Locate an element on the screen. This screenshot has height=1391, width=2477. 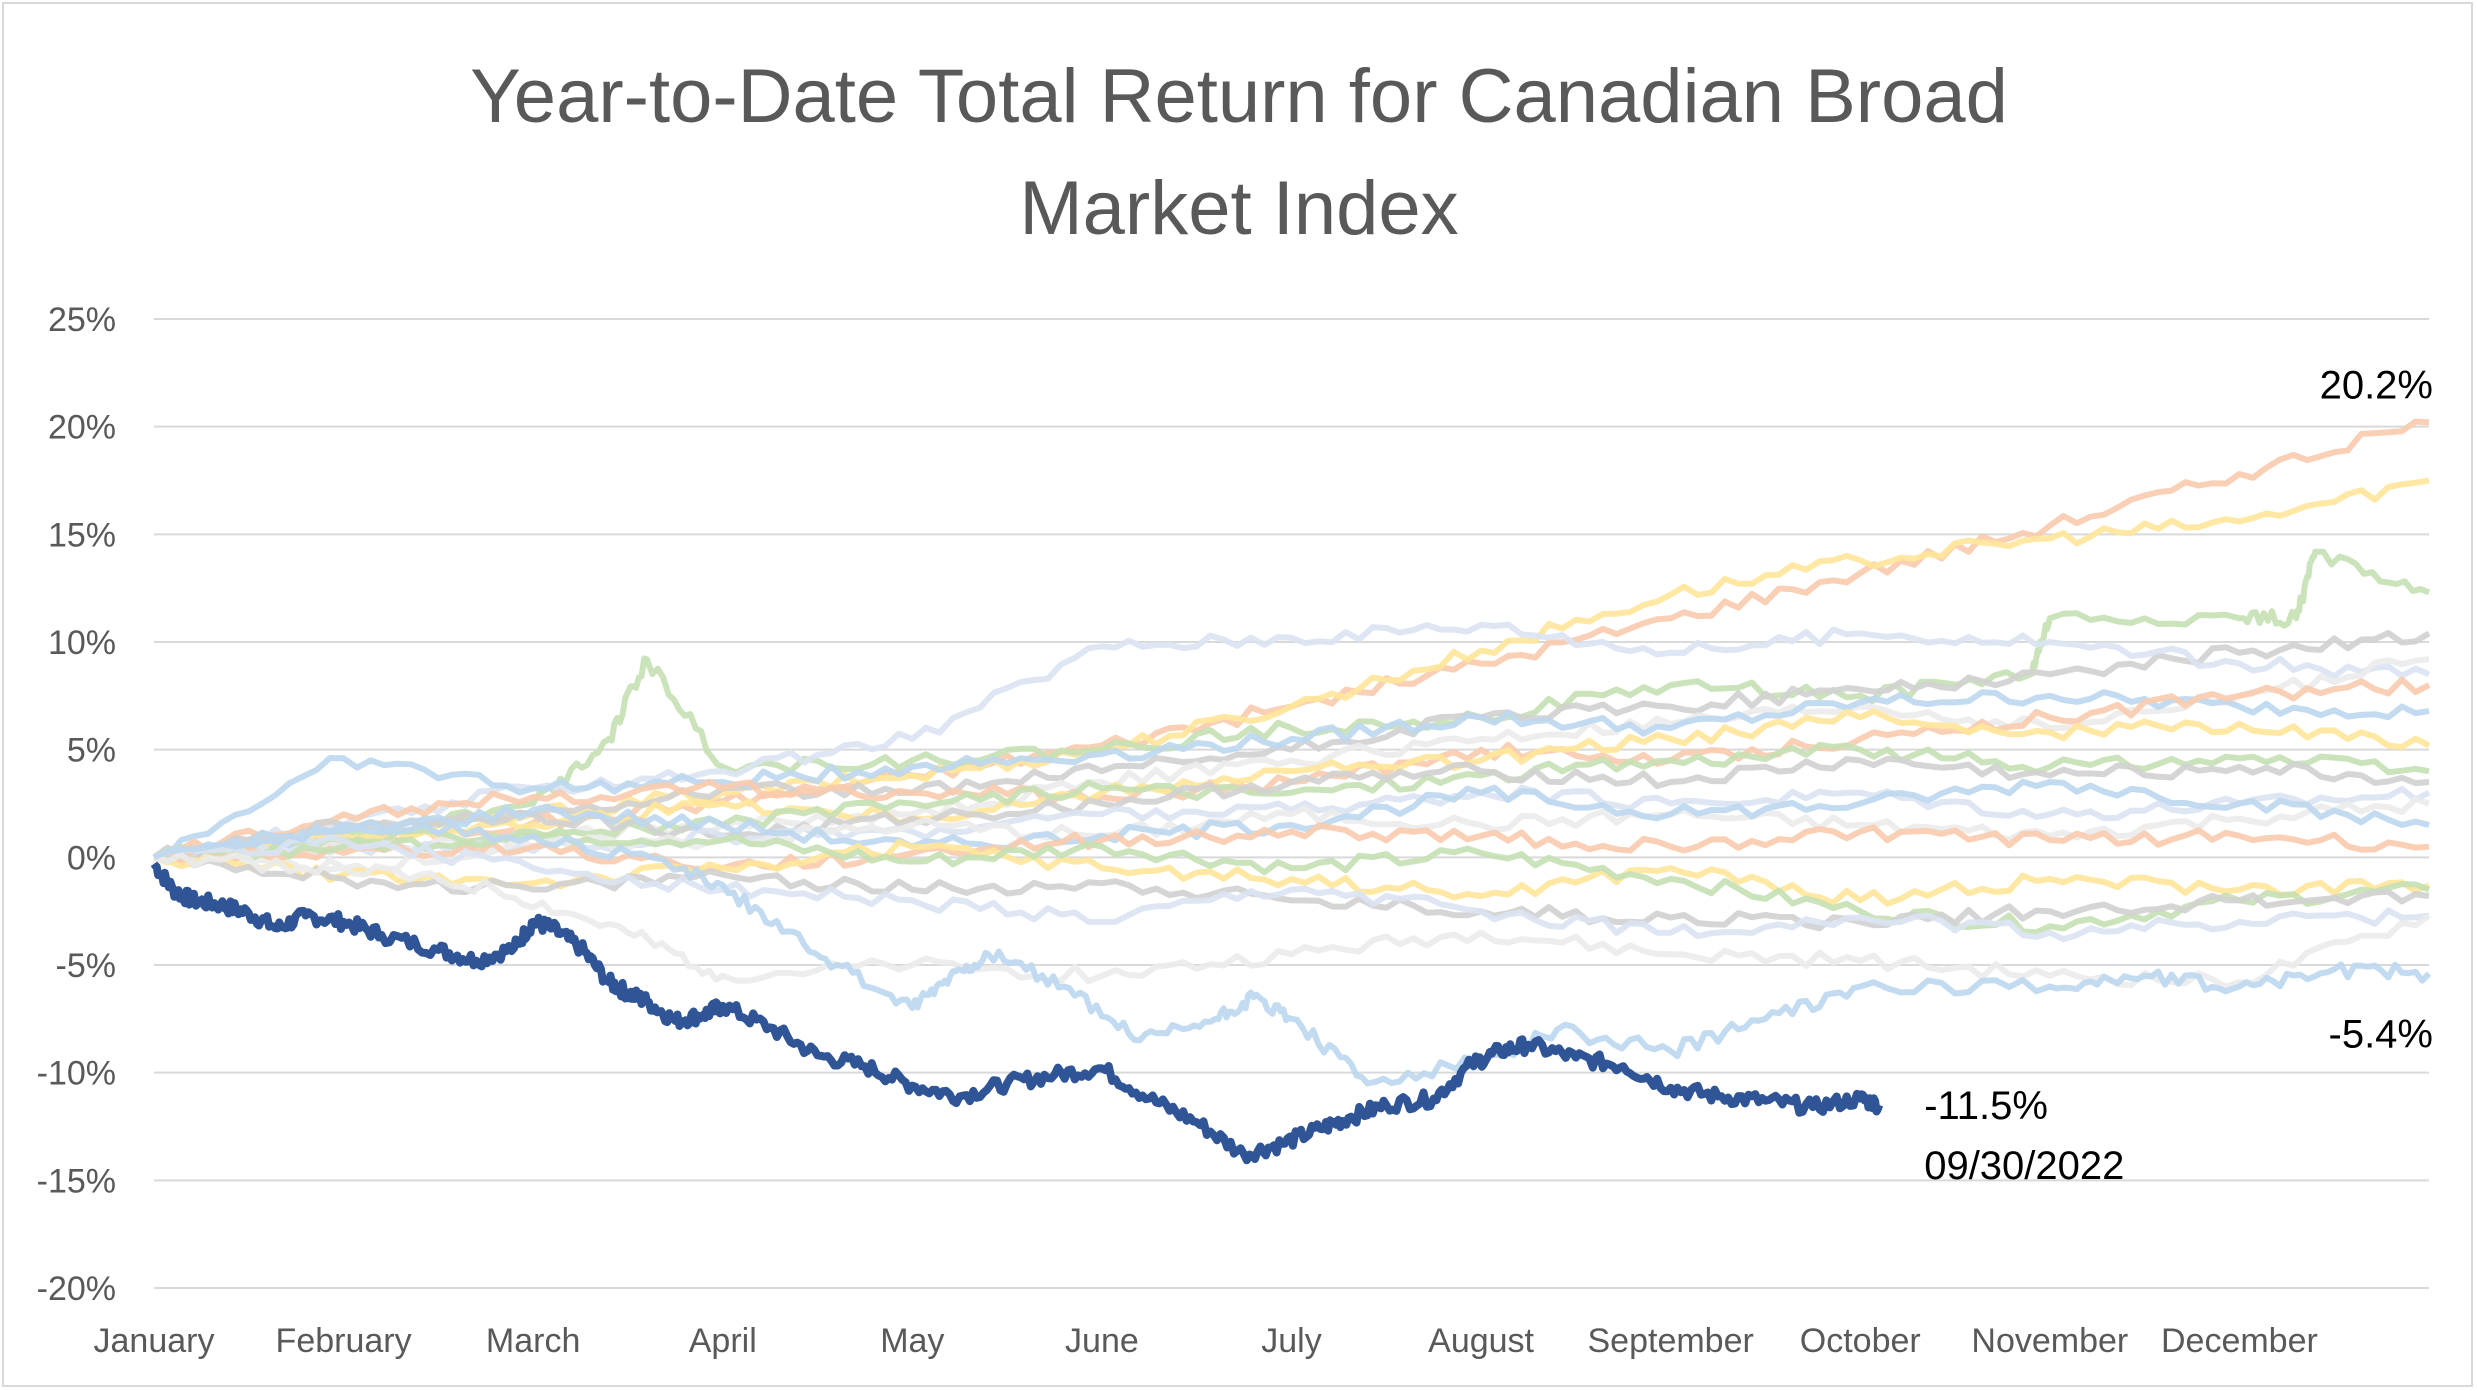
x-tick-label: March is located at coordinates (533, 1341).